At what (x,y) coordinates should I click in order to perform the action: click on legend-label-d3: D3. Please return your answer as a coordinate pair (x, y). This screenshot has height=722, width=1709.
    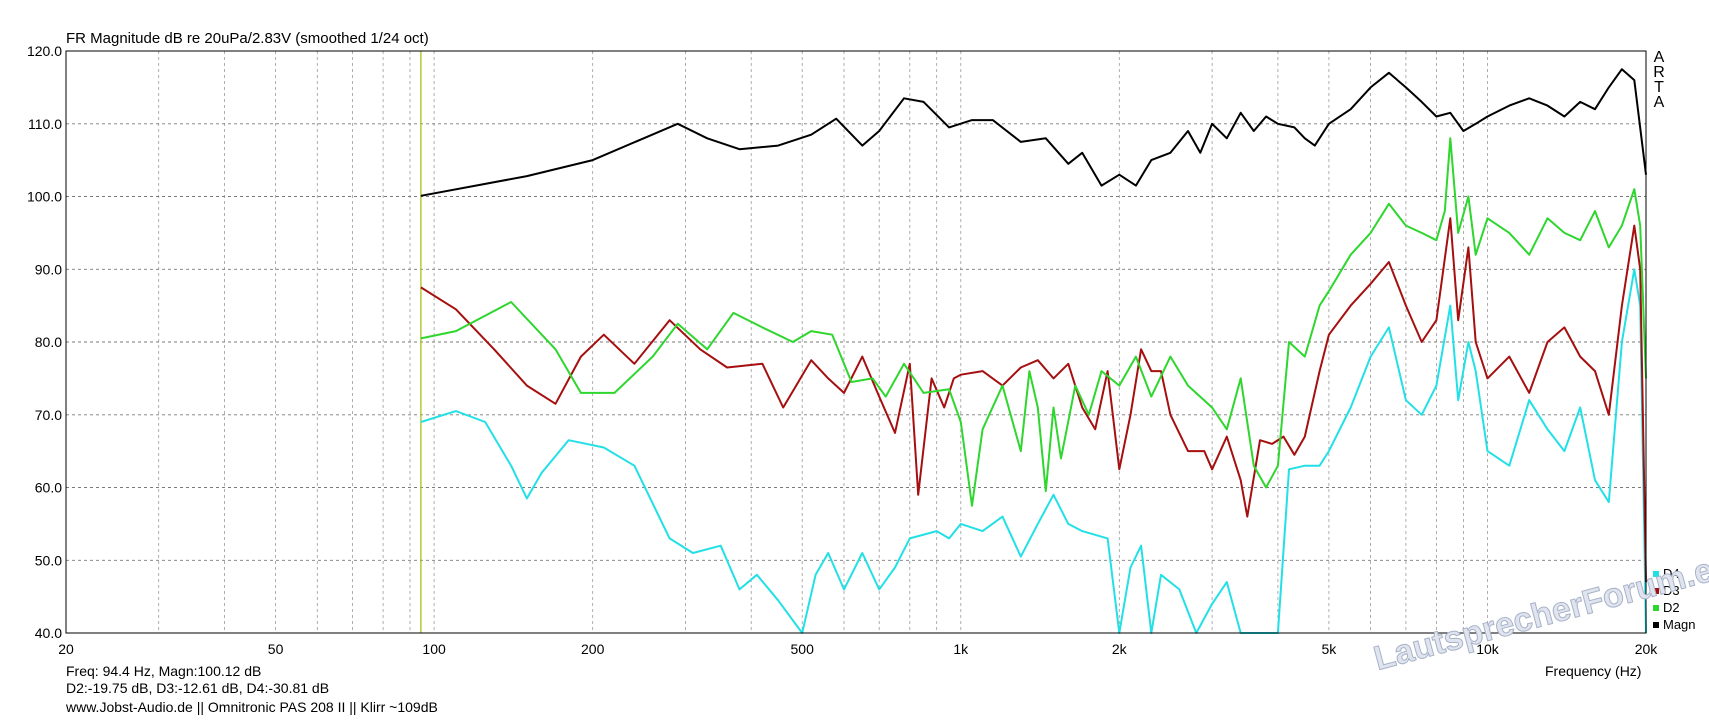
    Looking at the image, I should click on (1671, 590).